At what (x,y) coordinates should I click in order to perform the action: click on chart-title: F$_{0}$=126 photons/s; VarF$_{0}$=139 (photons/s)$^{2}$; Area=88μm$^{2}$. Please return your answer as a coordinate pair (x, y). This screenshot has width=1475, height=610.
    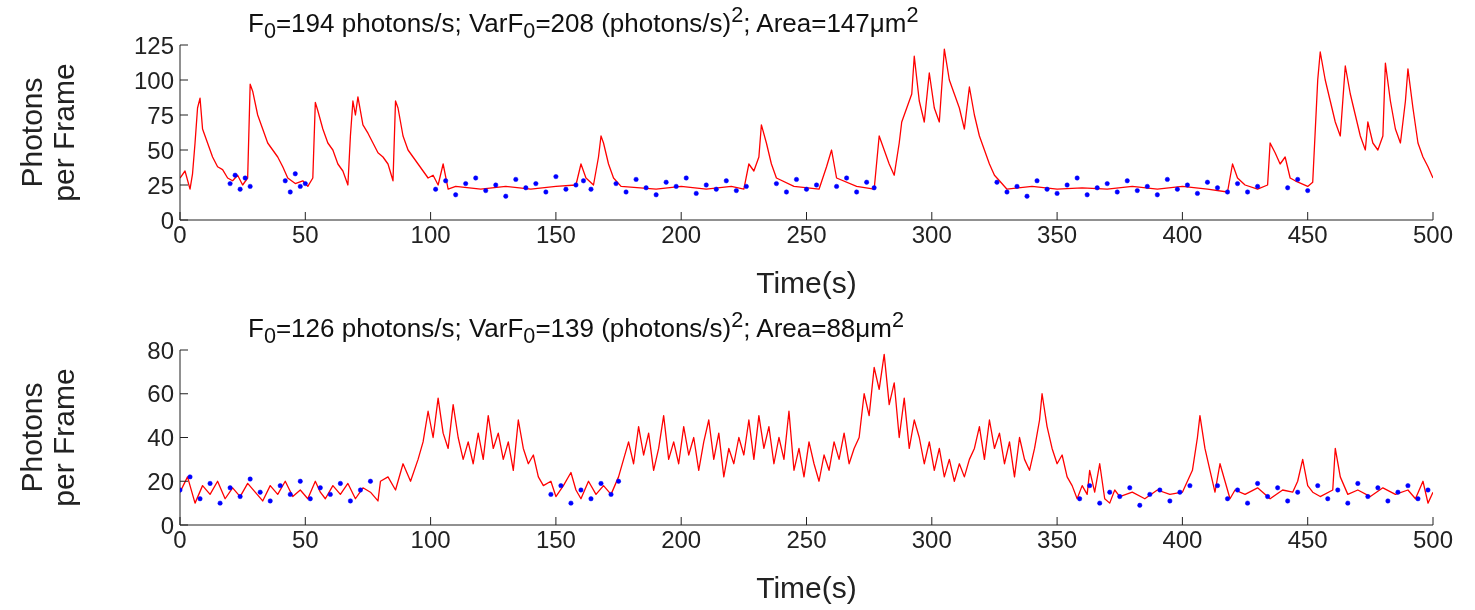
    Looking at the image, I should click on (576, 328).